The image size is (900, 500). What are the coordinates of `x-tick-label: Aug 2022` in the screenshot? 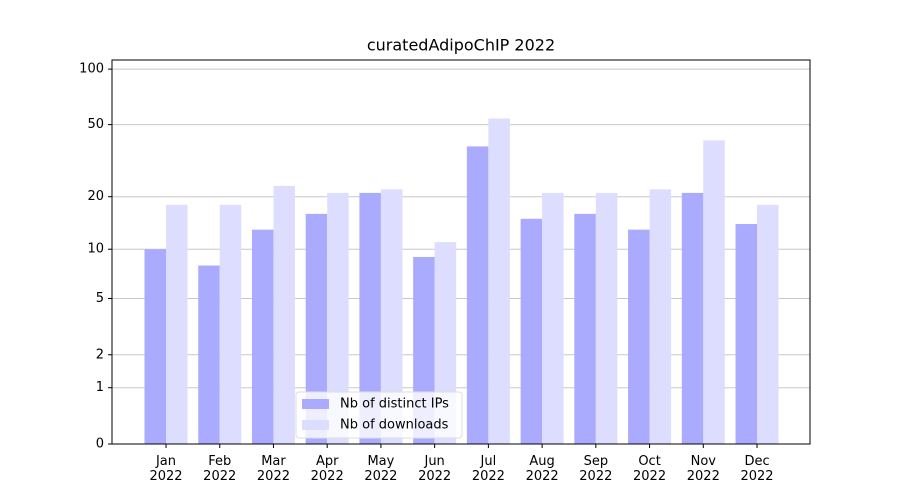 It's located at (542, 469).